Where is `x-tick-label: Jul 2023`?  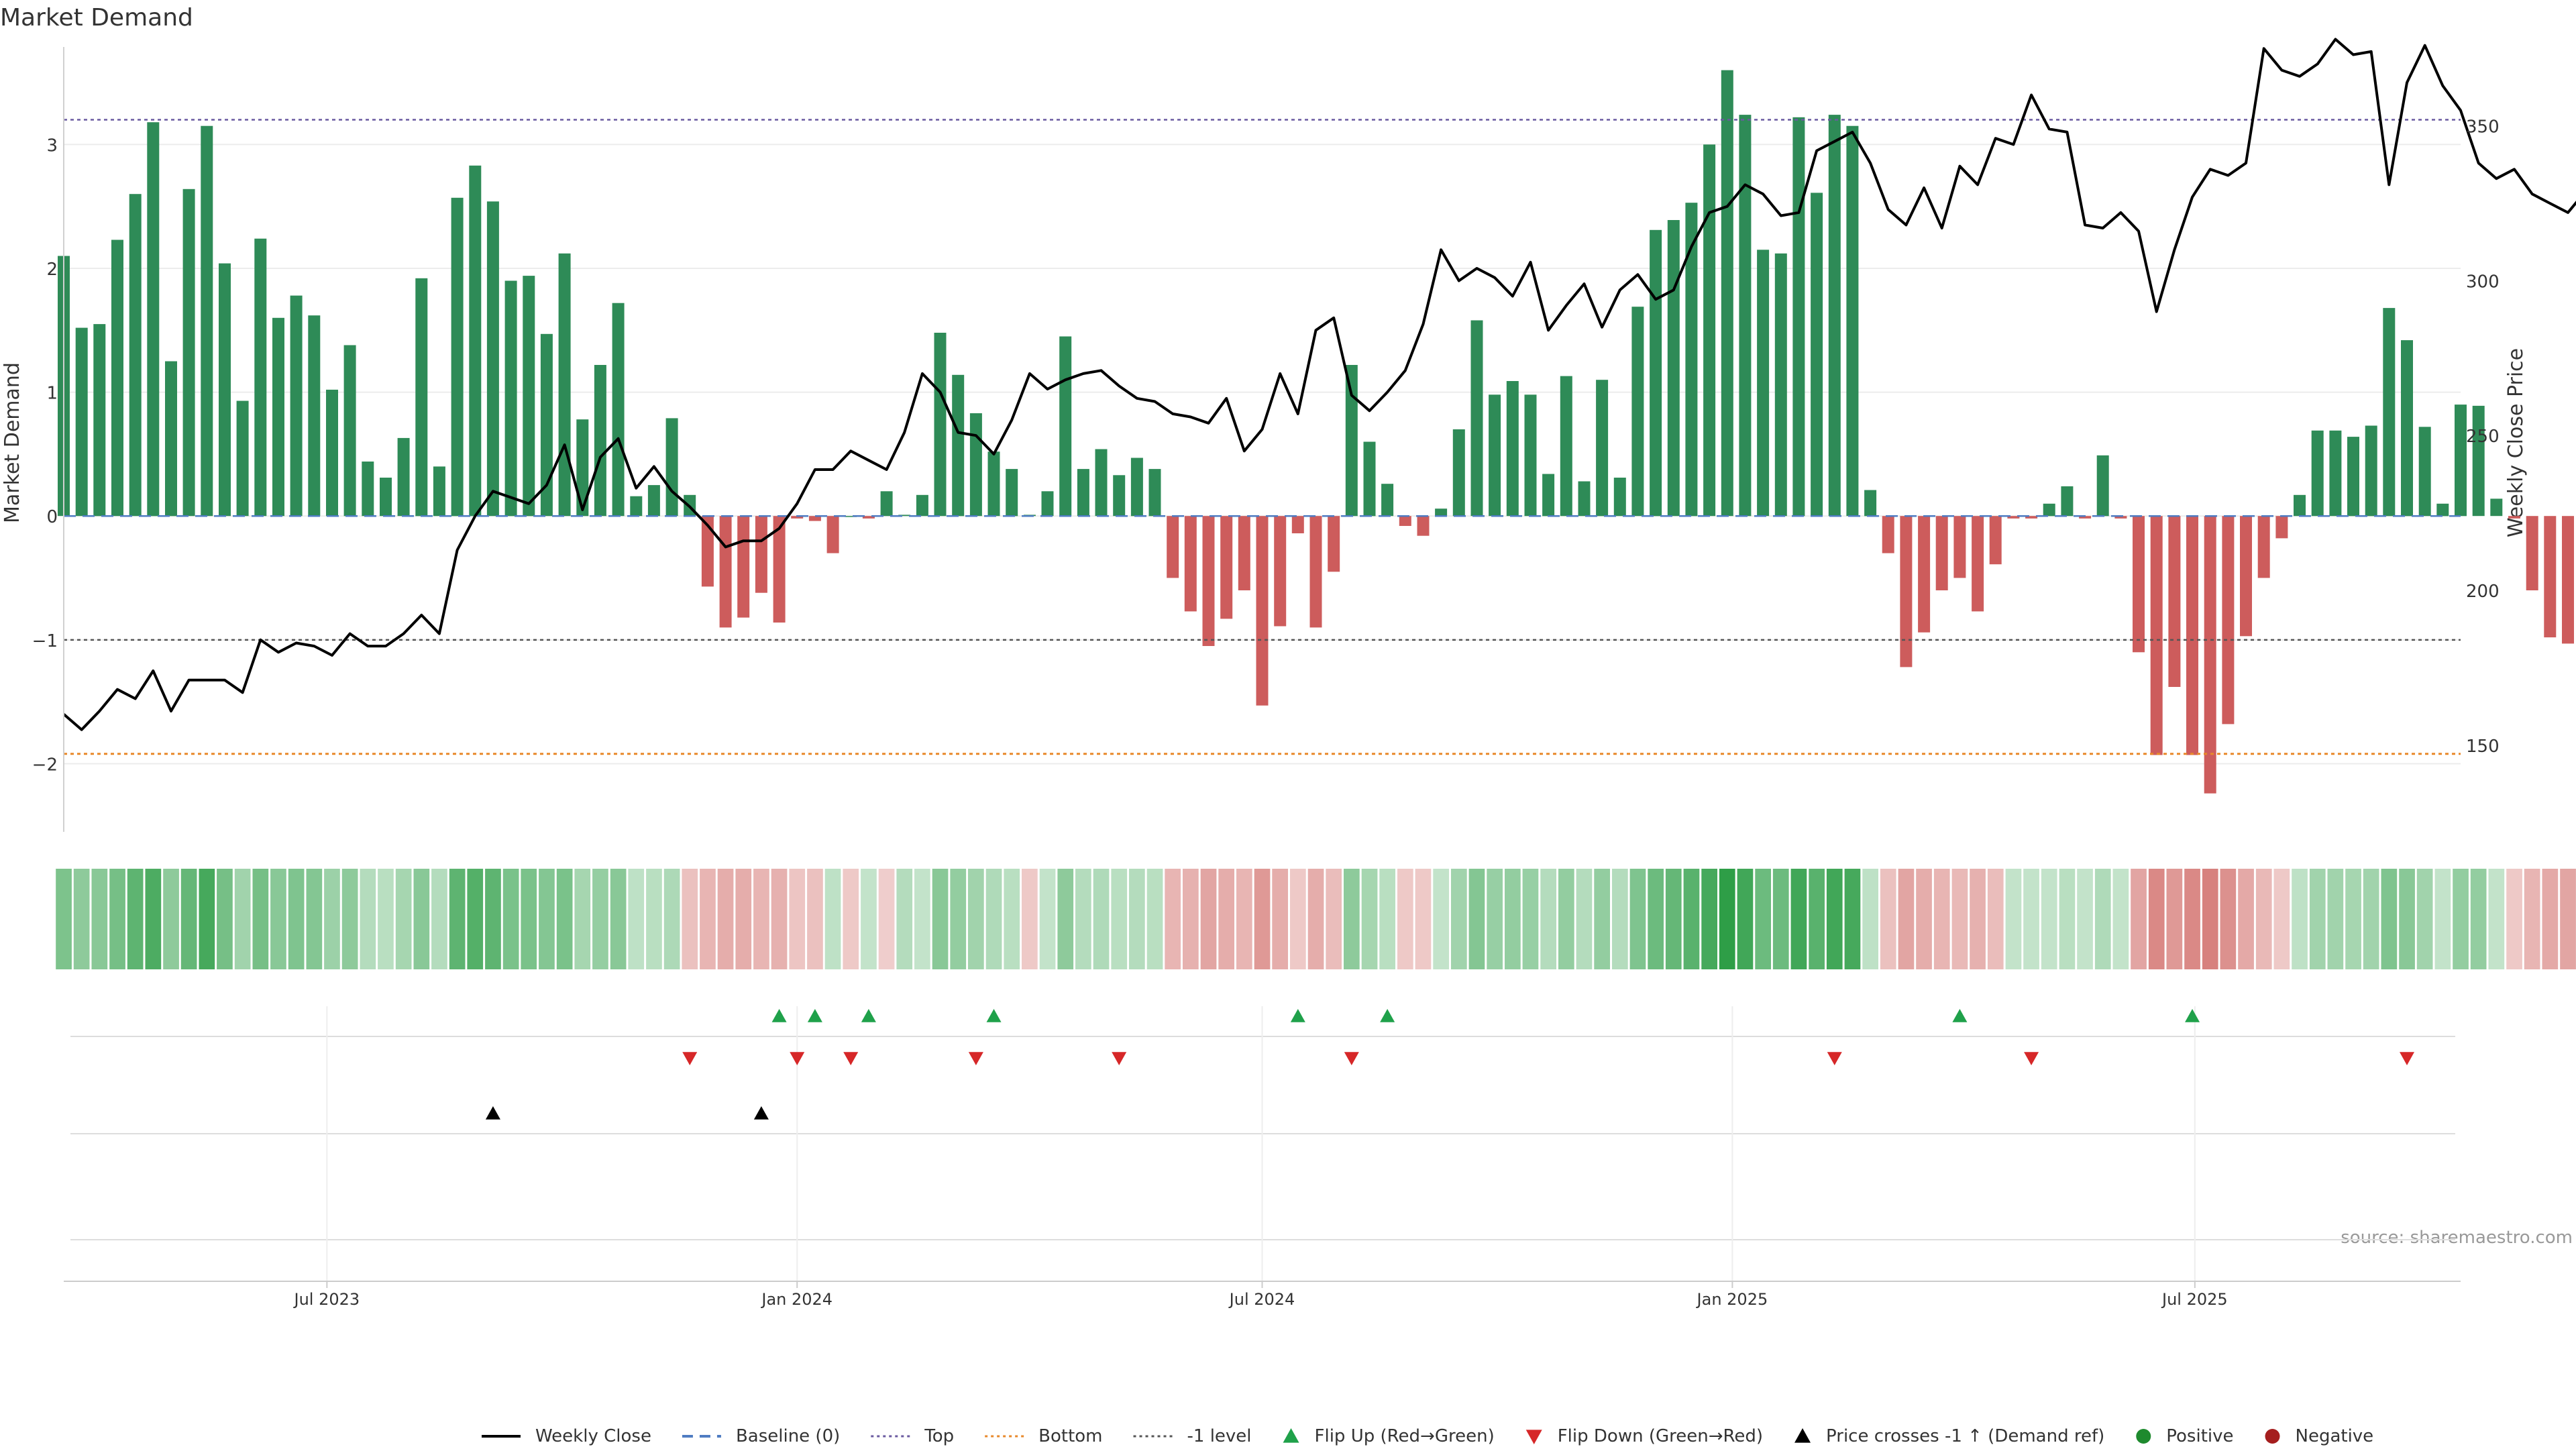 x-tick-label: Jul 2023 is located at coordinates (326, 1299).